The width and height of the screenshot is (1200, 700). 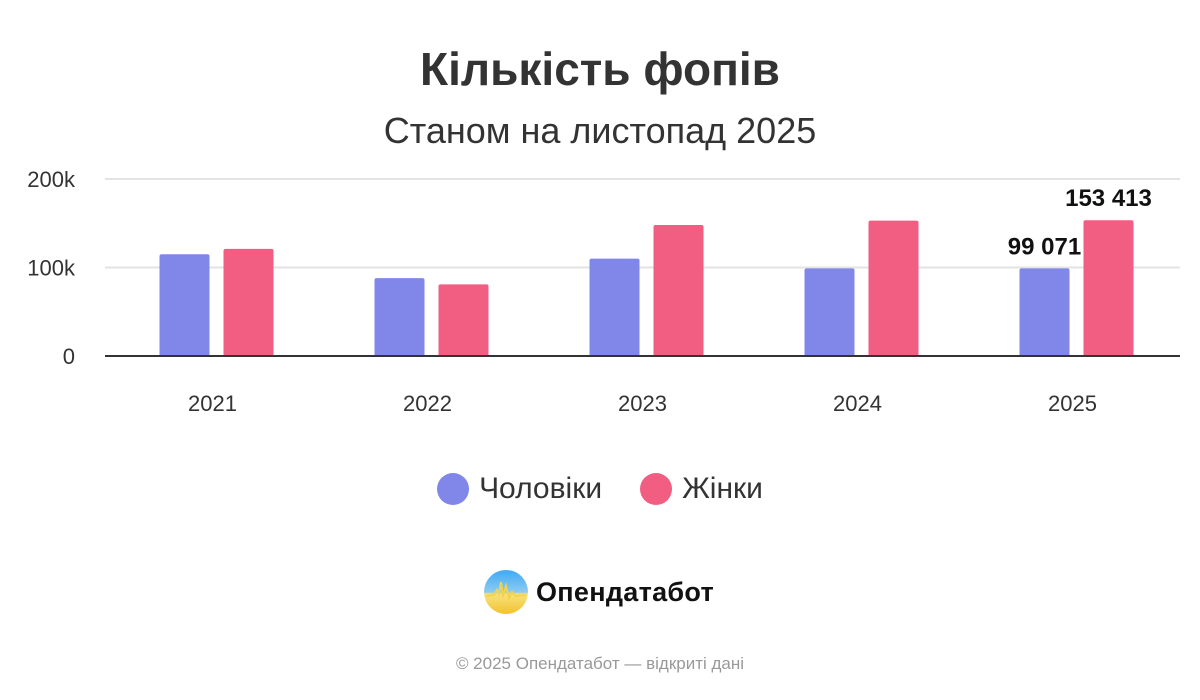 What do you see at coordinates (51, 179) in the screenshot?
I see `y-tick-label: 200k` at bounding box center [51, 179].